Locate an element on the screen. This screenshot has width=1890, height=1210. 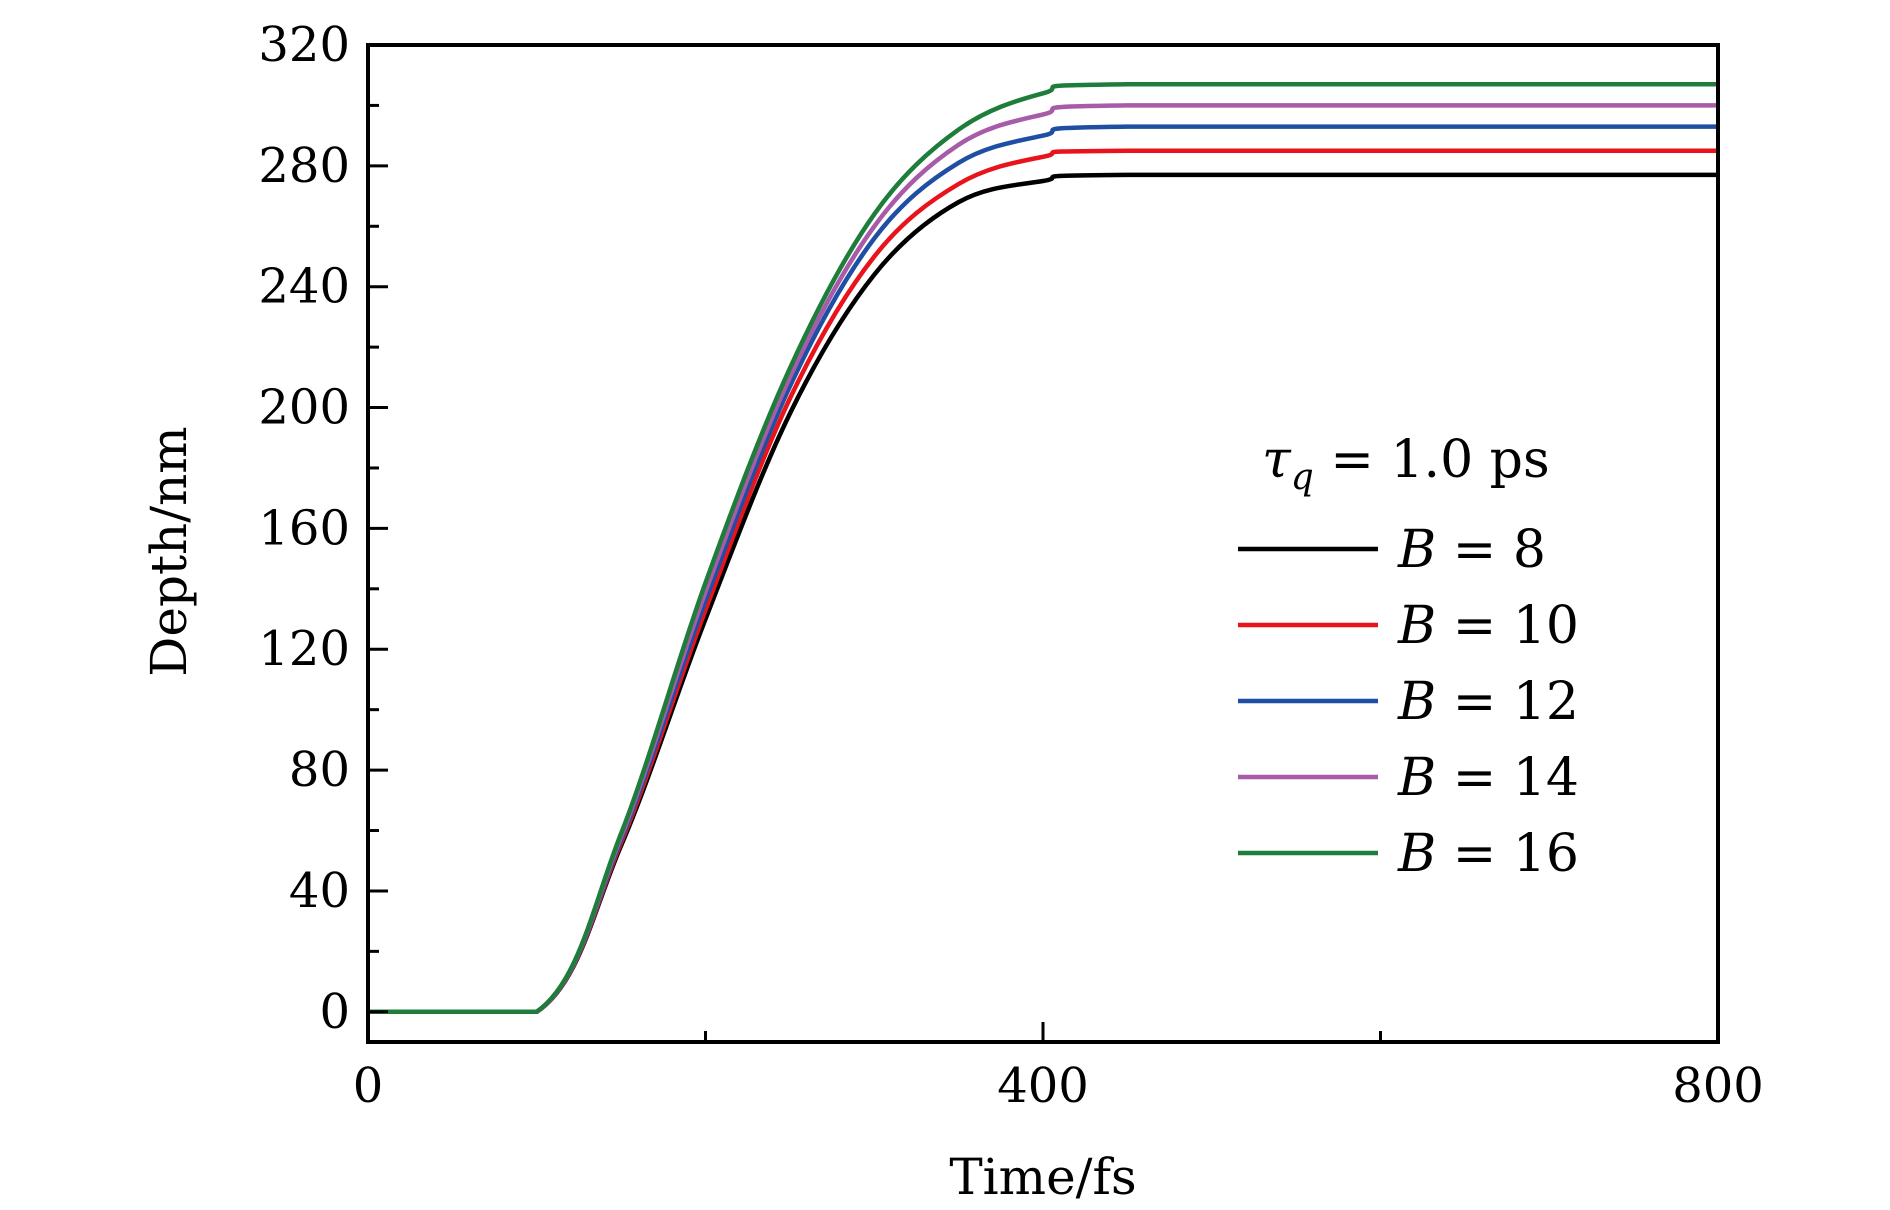
y-tick-label: 80 is located at coordinates (319, 770).